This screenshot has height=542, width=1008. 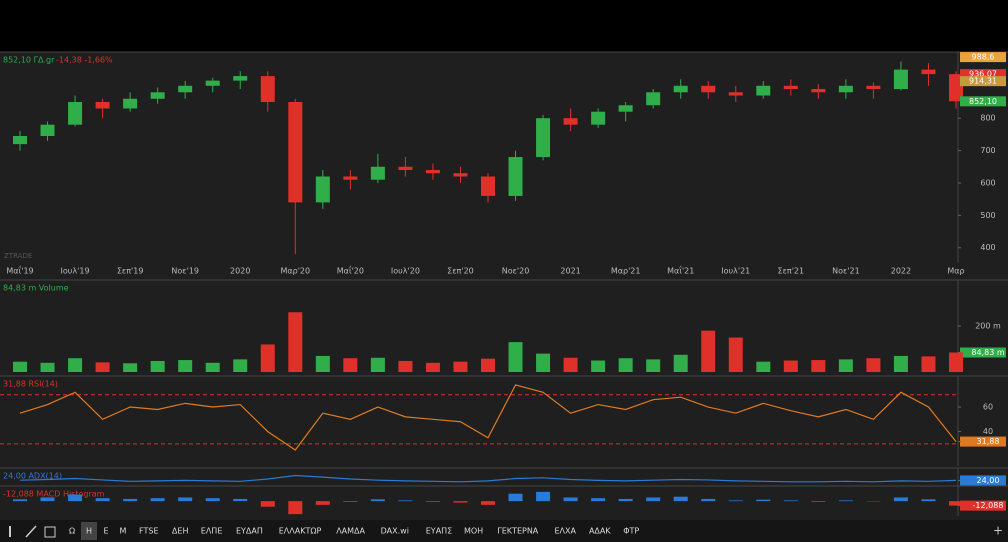 I want to click on toolbar-button: DAX.wi, so click(x=395, y=531).